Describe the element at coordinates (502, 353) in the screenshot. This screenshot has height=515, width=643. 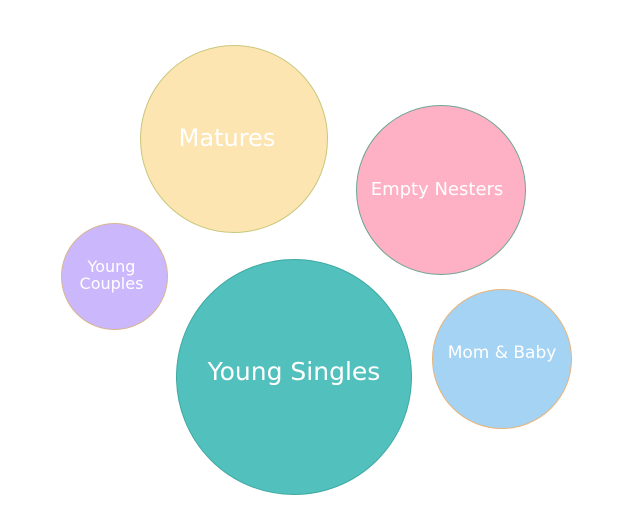
I see `bubble-label: Mom & Baby` at that location.